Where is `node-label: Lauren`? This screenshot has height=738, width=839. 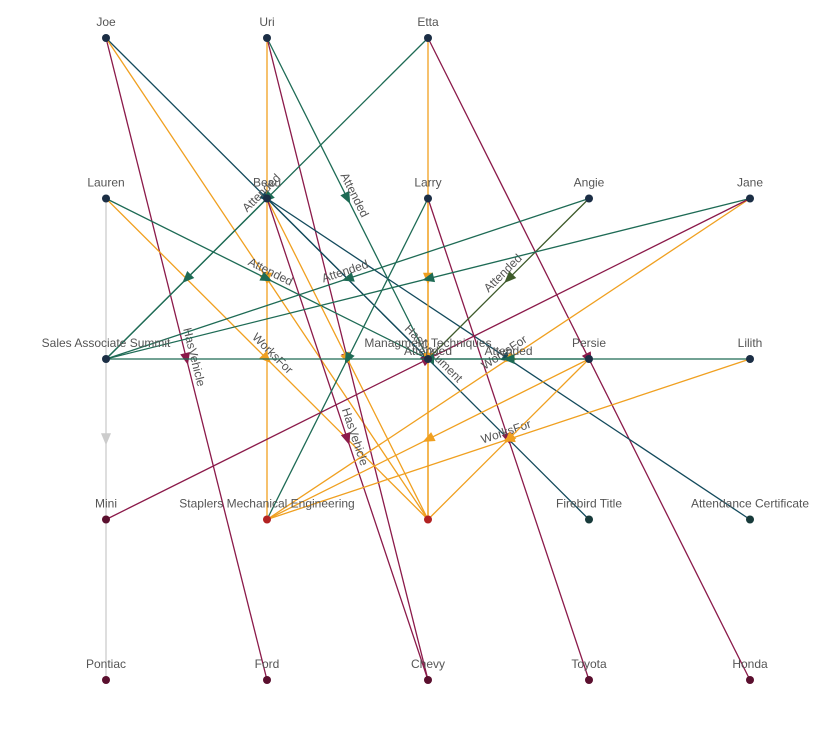
node-label: Lauren is located at coordinates (105, 183).